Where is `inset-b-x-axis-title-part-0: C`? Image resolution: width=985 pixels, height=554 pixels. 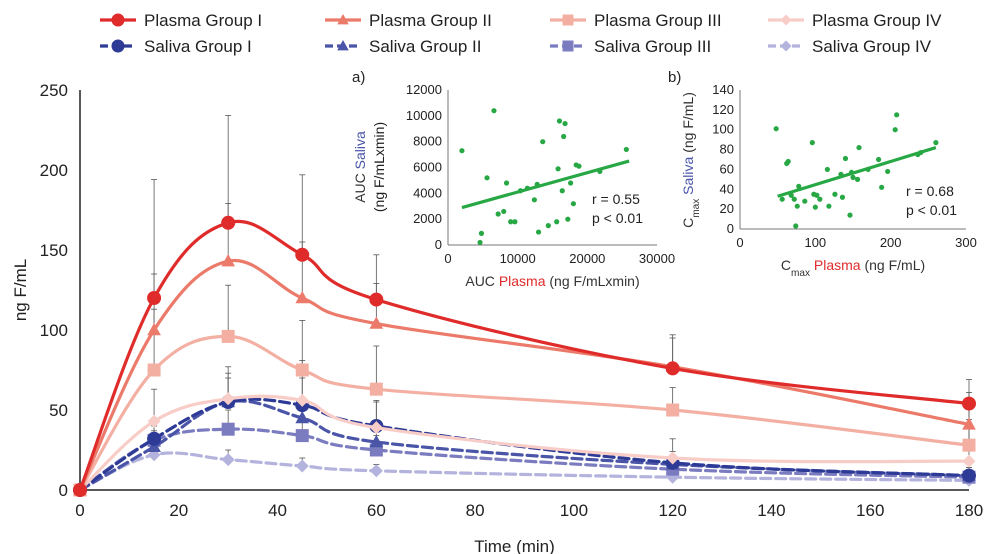
inset-b-x-axis-title-part-0: C is located at coordinates (786, 265).